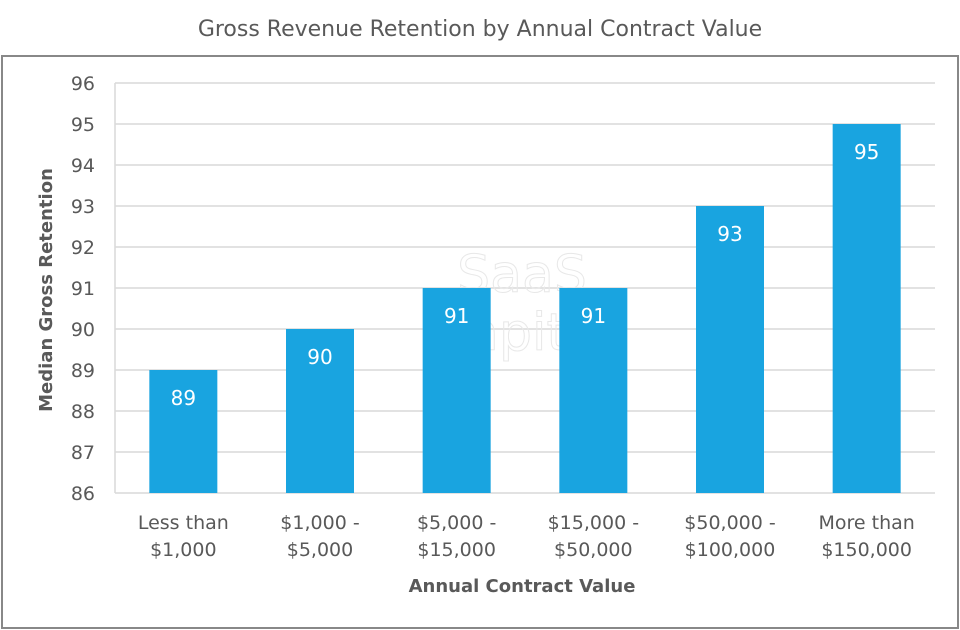  I want to click on y-tick-label: 87, so click(83, 453).